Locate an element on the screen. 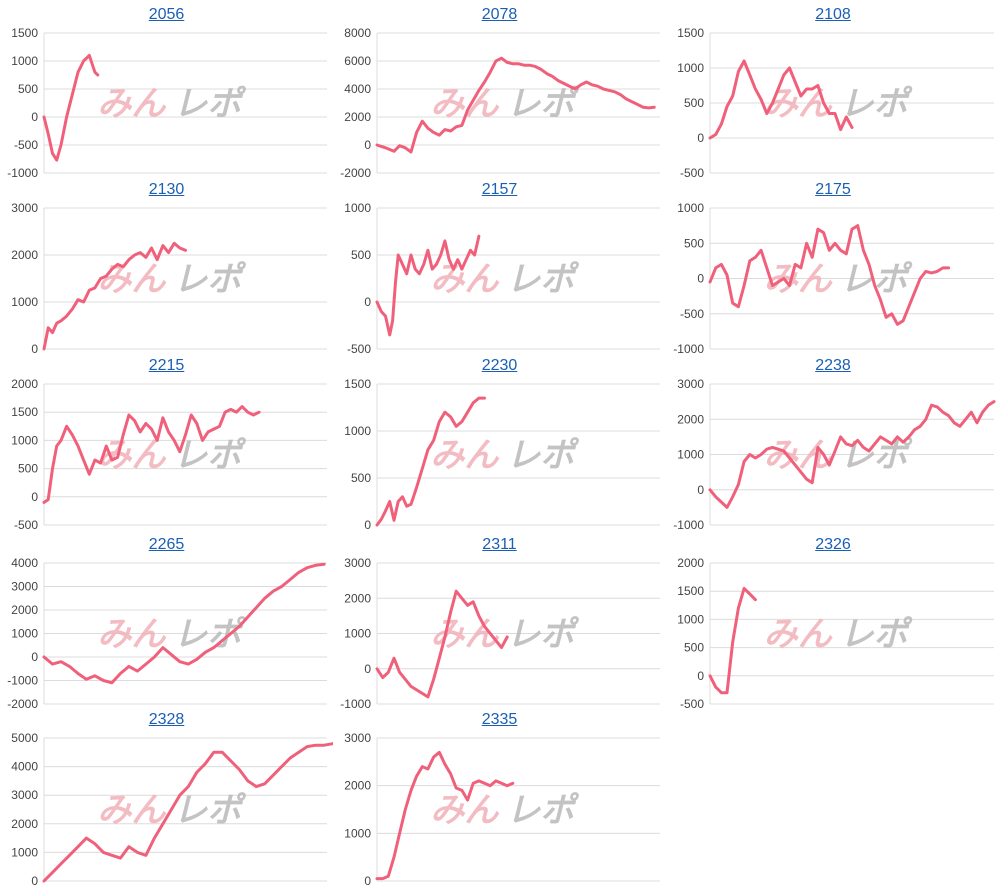 Image resolution: width=1000 pixels, height=885 pixels. chart-panel-2311: 2311 -1000 0 1000 2000 3000 みん レポ is located at coordinates (499, 620).